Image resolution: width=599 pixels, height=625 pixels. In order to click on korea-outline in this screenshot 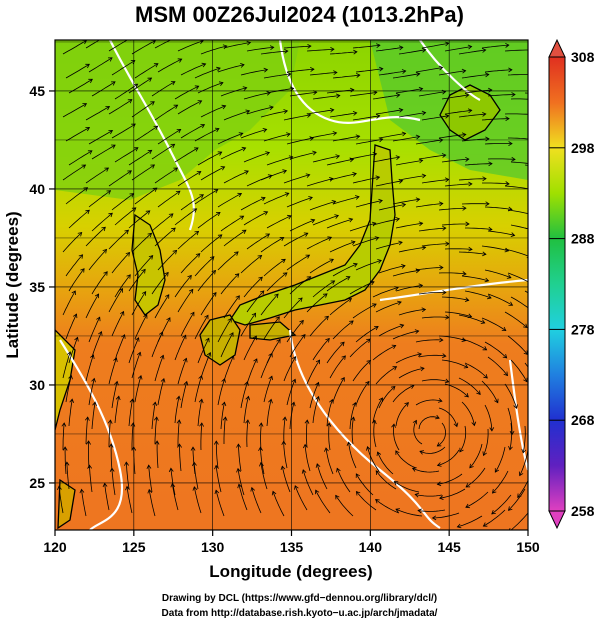, I will do `click(148, 264)`.